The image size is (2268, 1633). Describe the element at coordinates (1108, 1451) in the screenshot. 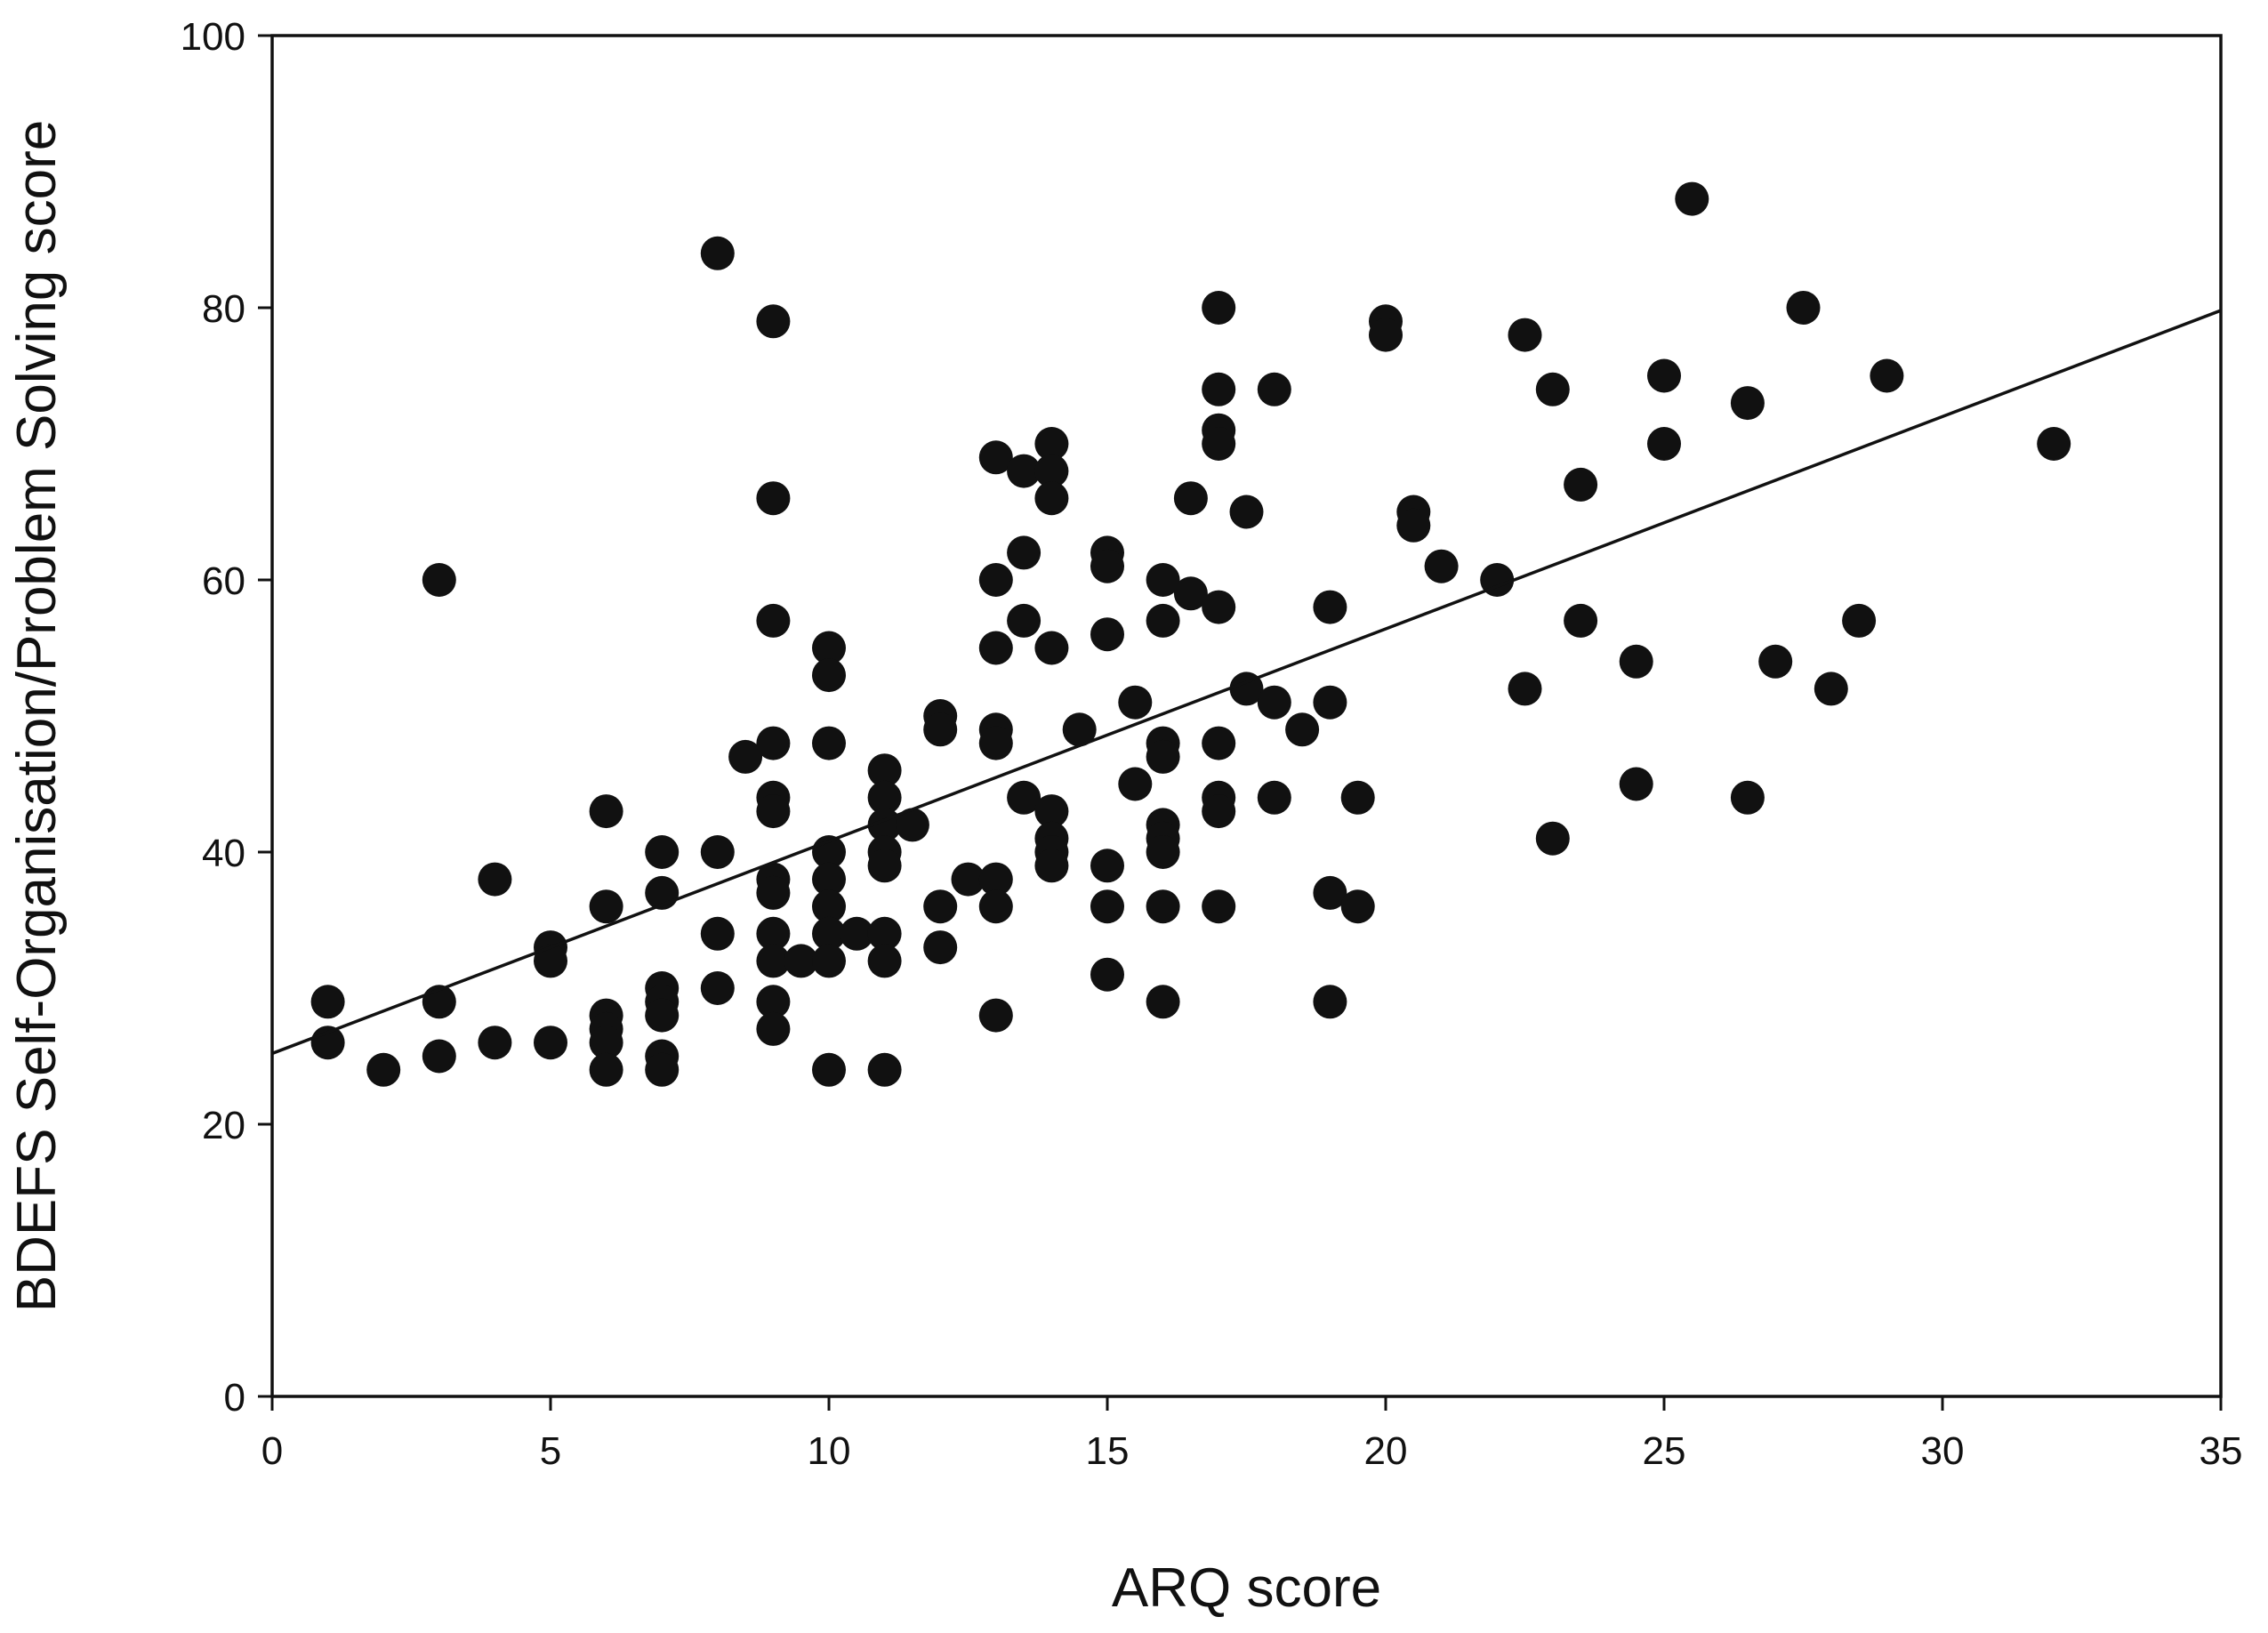

I see `x-tick-label: 15` at that location.